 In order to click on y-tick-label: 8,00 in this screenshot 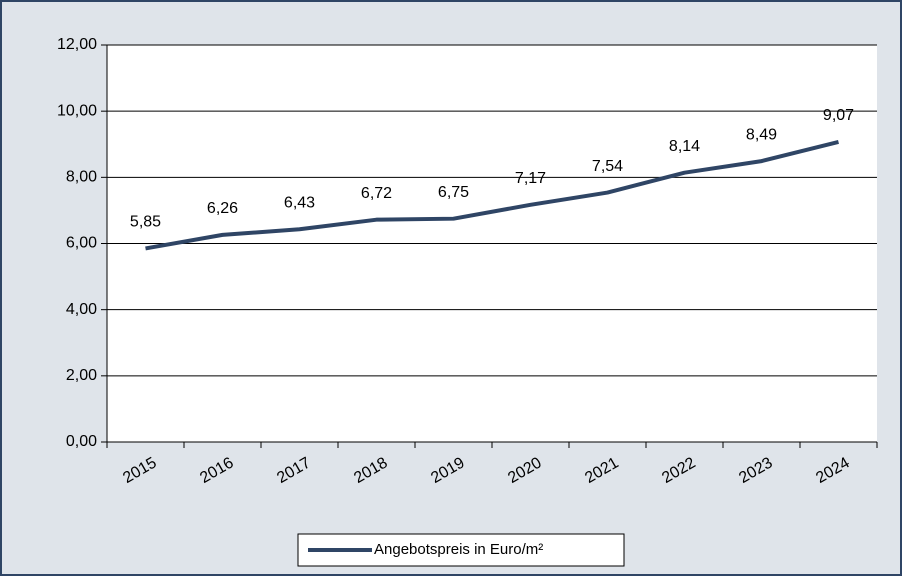, I will do `click(81, 177)`.